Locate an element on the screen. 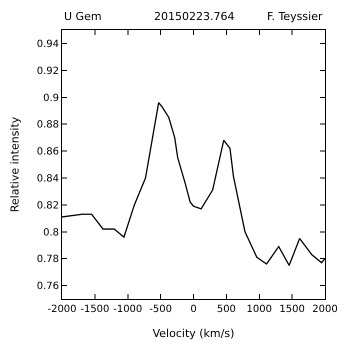 The height and width of the screenshot is (350, 350). y-tick-label: 0.94 is located at coordinates (47, 44).